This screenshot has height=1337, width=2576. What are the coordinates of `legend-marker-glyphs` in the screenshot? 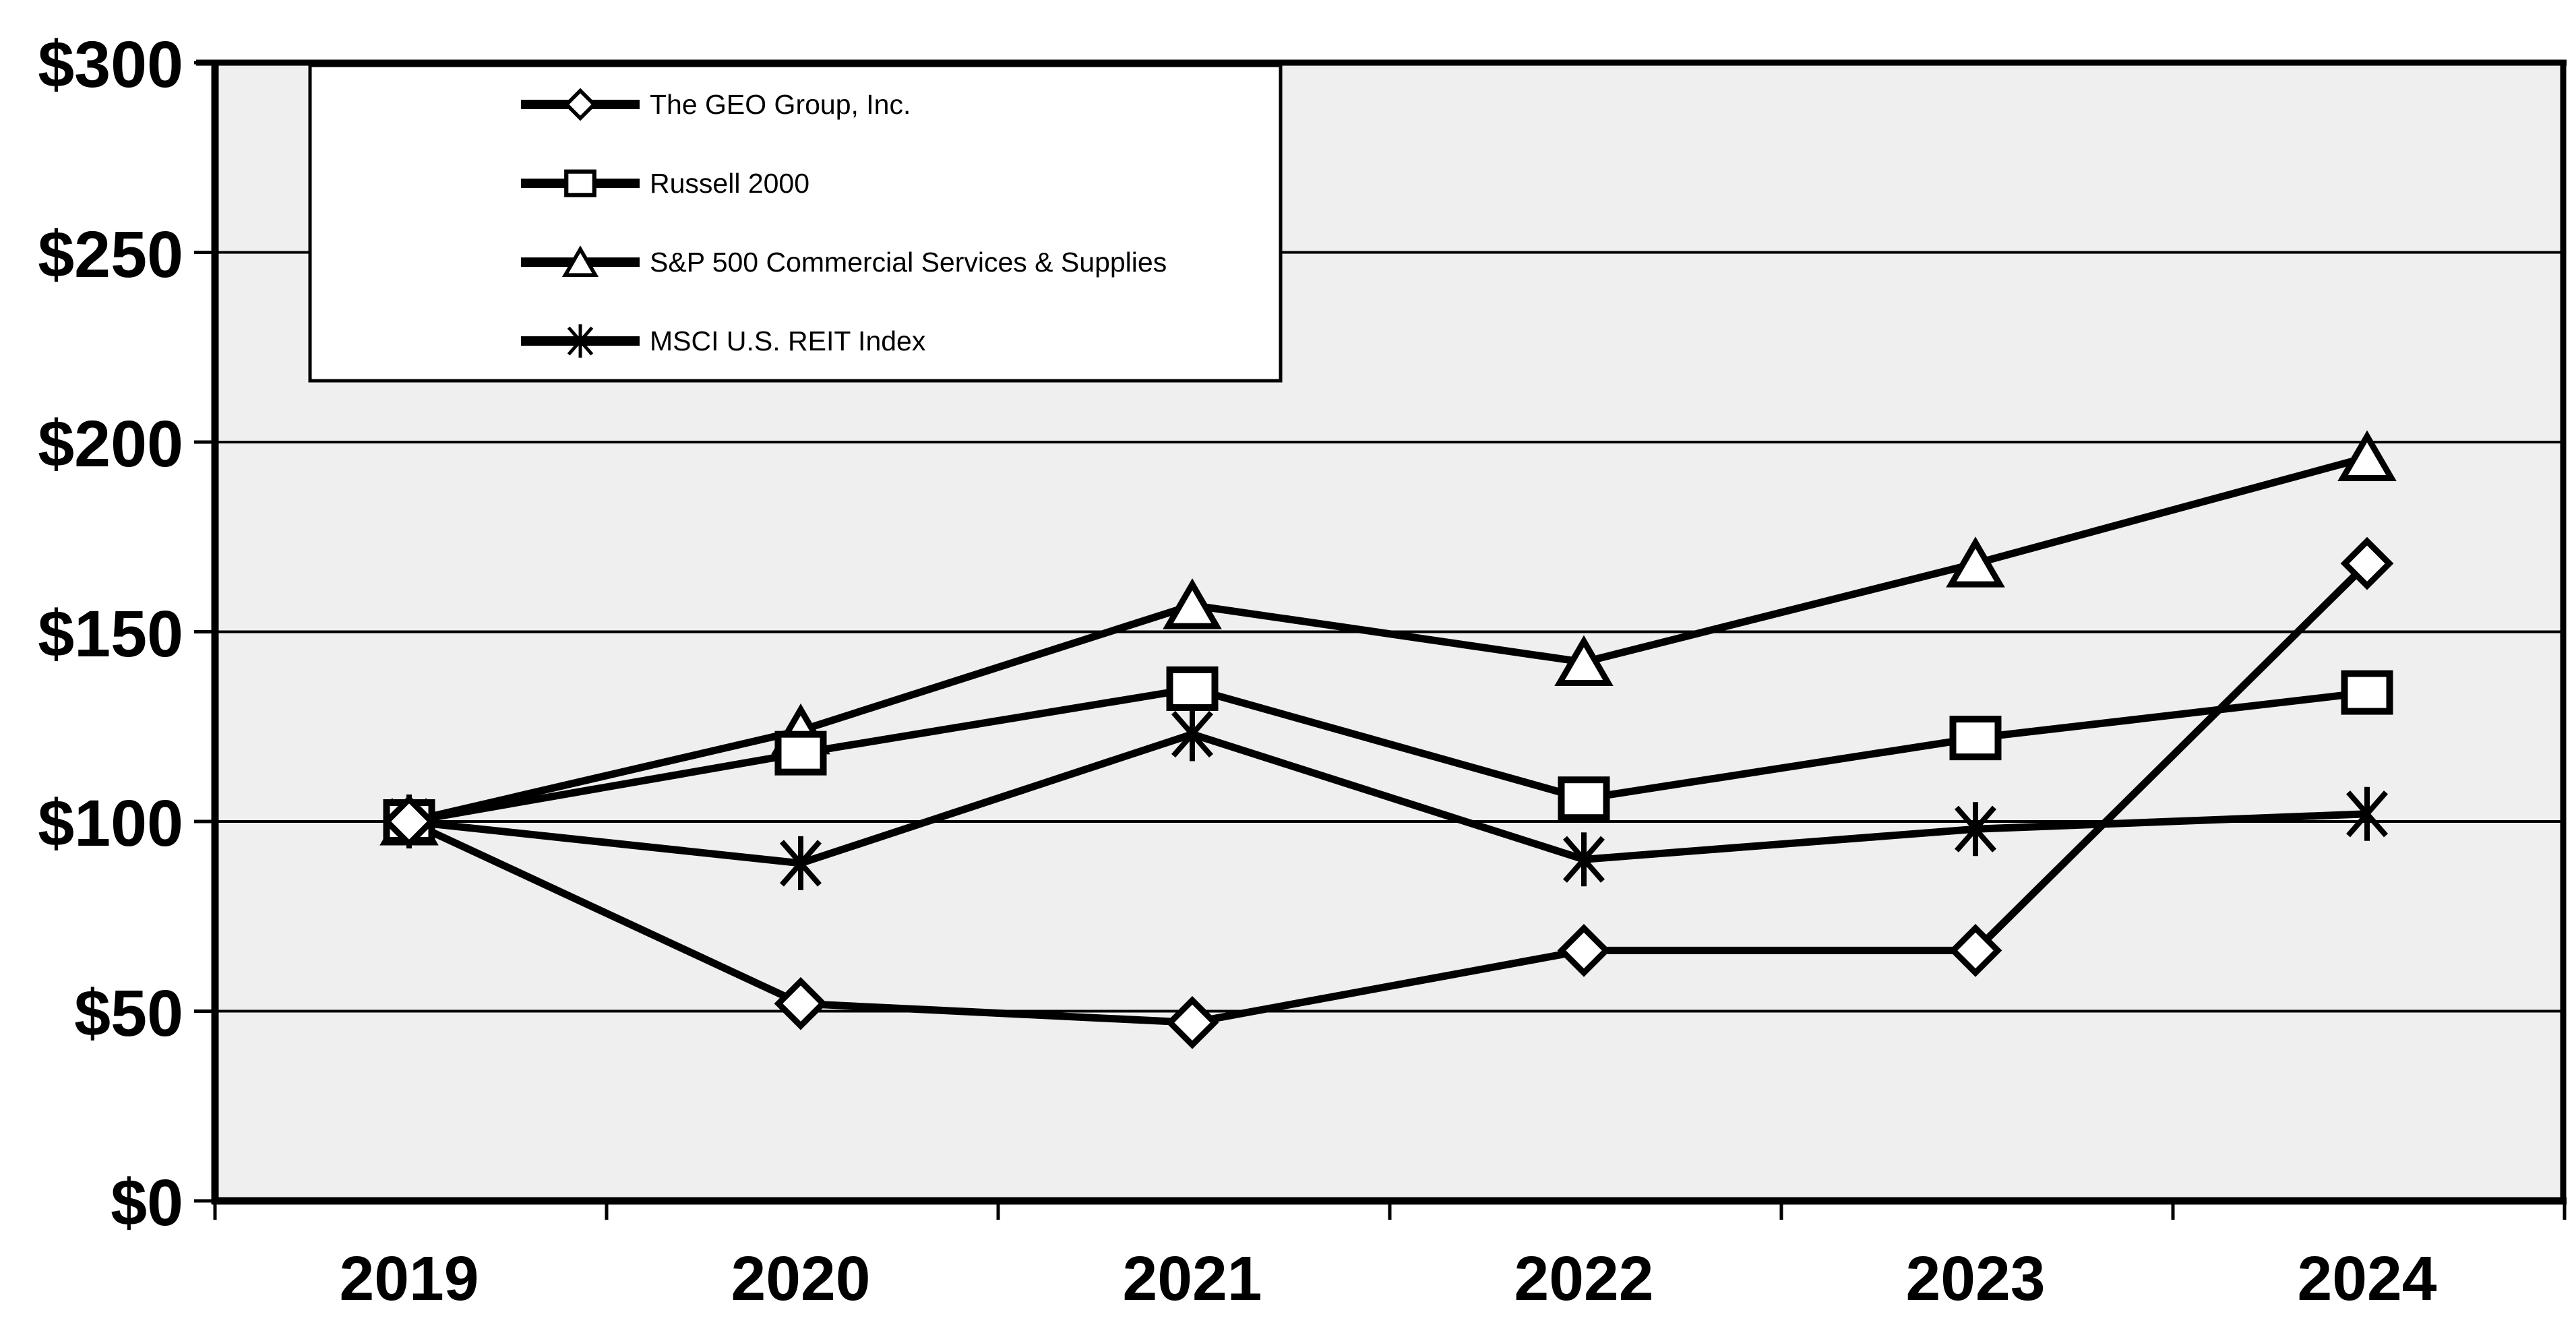 It's located at (580, 223).